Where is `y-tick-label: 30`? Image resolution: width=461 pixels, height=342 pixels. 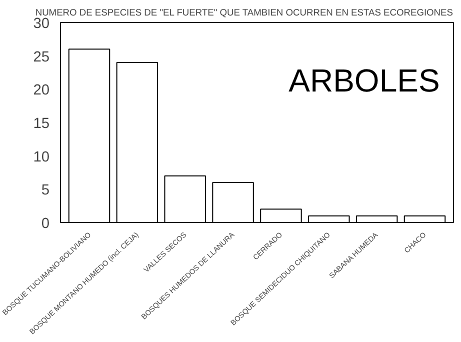 y-tick-label: 30 is located at coordinates (41, 24).